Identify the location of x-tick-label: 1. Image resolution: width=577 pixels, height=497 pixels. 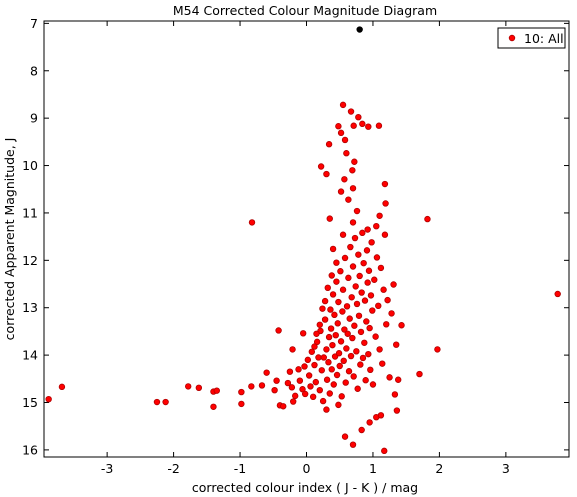
(373, 468).